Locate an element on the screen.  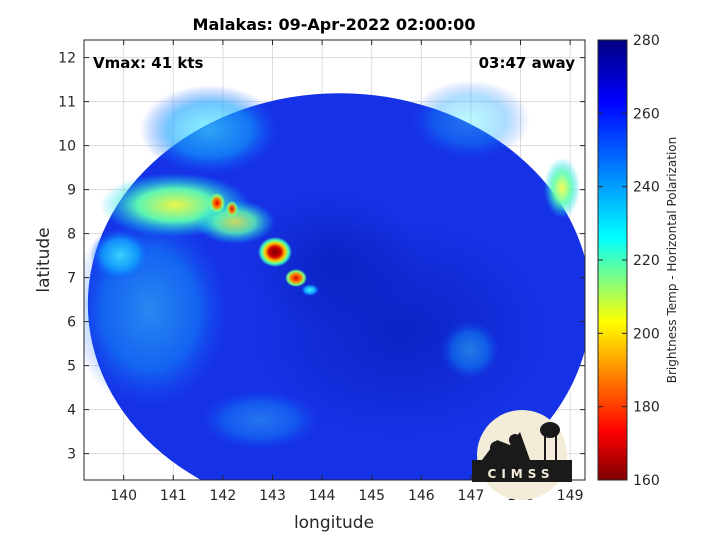
x-tick-label: 146 is located at coordinates (421, 496).